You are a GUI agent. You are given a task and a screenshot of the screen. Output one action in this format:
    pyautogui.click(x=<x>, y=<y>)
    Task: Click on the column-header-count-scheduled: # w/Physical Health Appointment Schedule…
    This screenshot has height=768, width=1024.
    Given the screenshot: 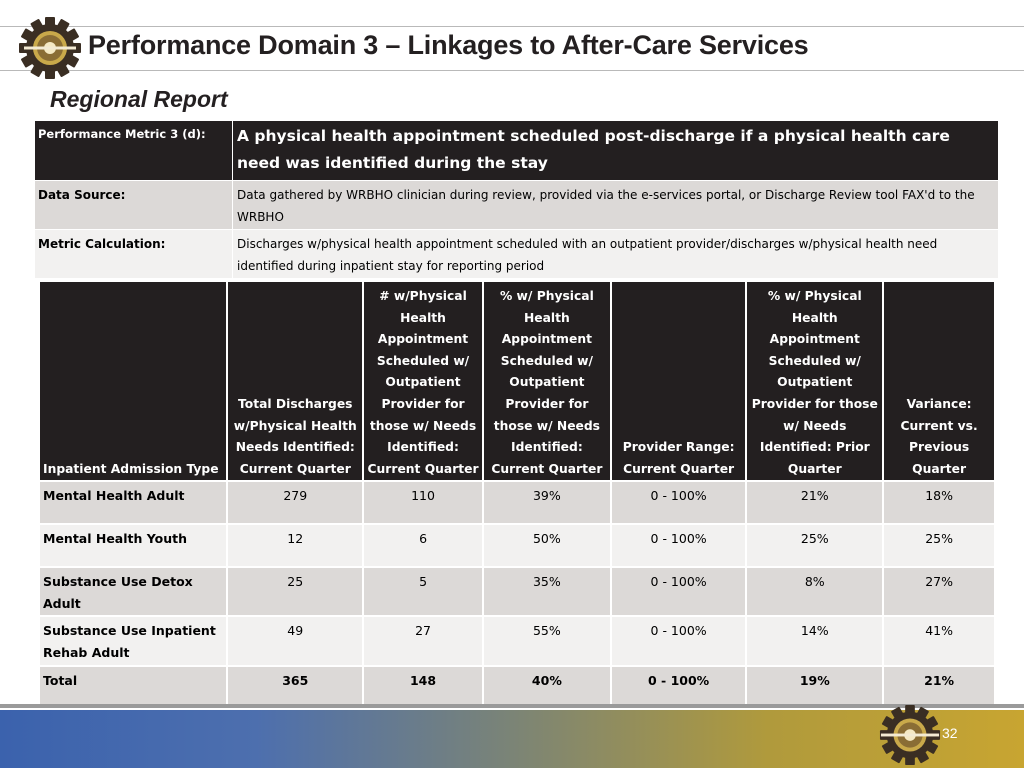 What is the action you would take?
    pyautogui.click(x=423, y=381)
    